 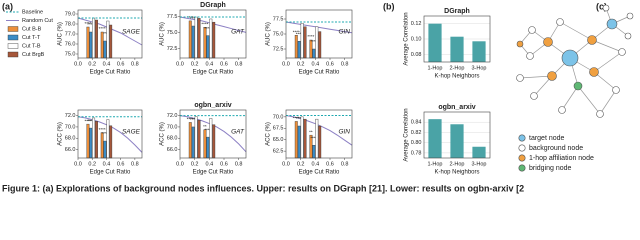 What do you see at coordinates (269, 134) in the screenshot?
I see `y-axis-label: ACC (%)` at bounding box center [269, 134].